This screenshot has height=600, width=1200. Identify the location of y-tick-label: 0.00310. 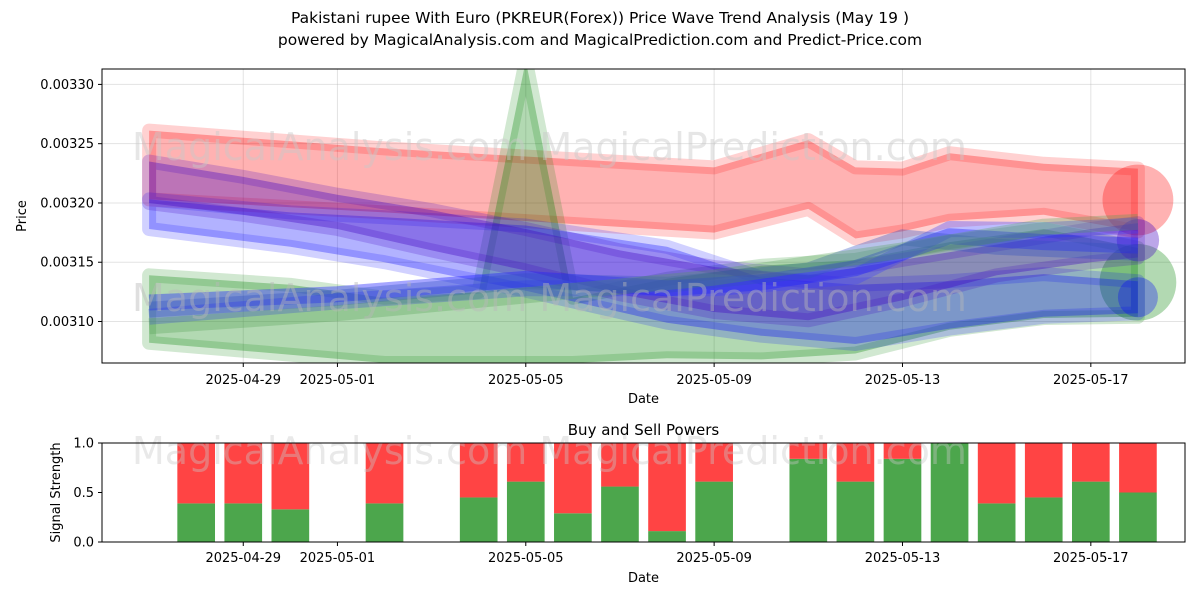
(67, 322).